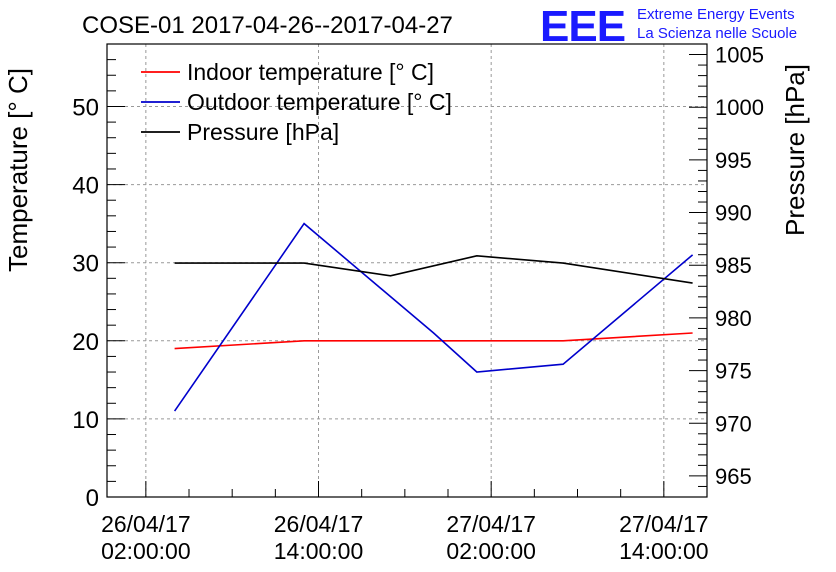 This screenshot has height=572, width=836. I want to click on eee-logo-text: EEE, so click(582, 26).